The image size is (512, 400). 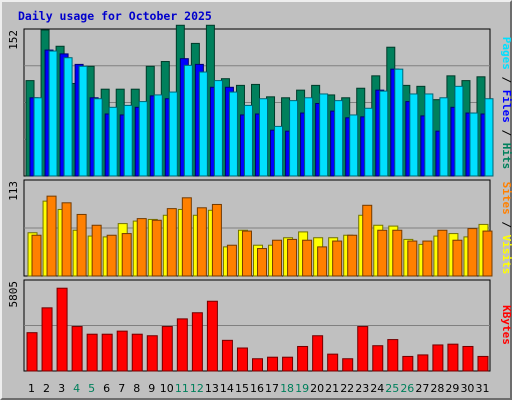 I want to click on x-tick-label-day-2: 2, so click(x=46, y=388).